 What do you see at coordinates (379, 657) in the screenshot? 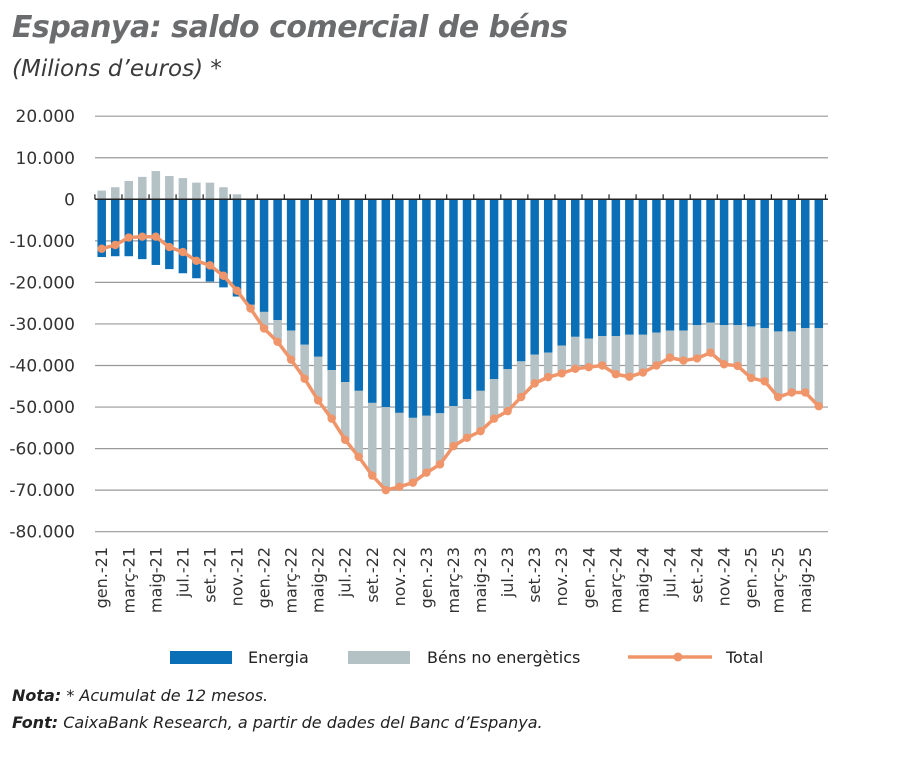
I see `legend-swatch-no-energetics` at bounding box center [379, 657].